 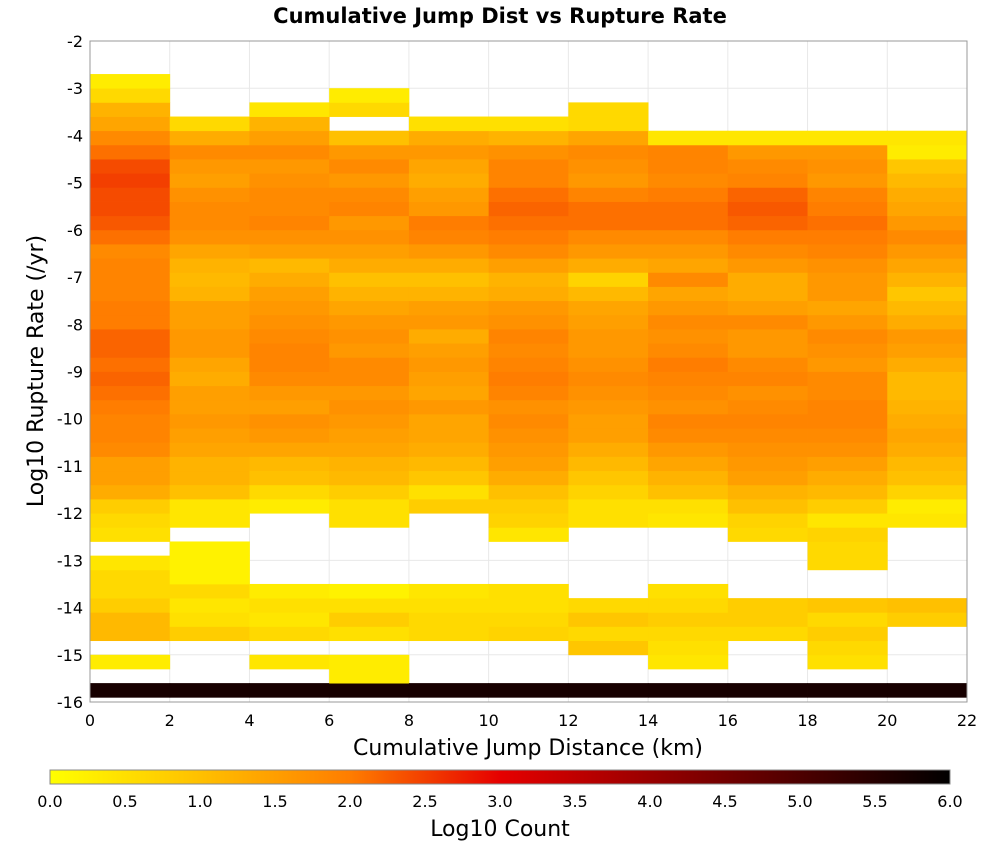 I want to click on x-tick-label: 16, so click(x=728, y=720).